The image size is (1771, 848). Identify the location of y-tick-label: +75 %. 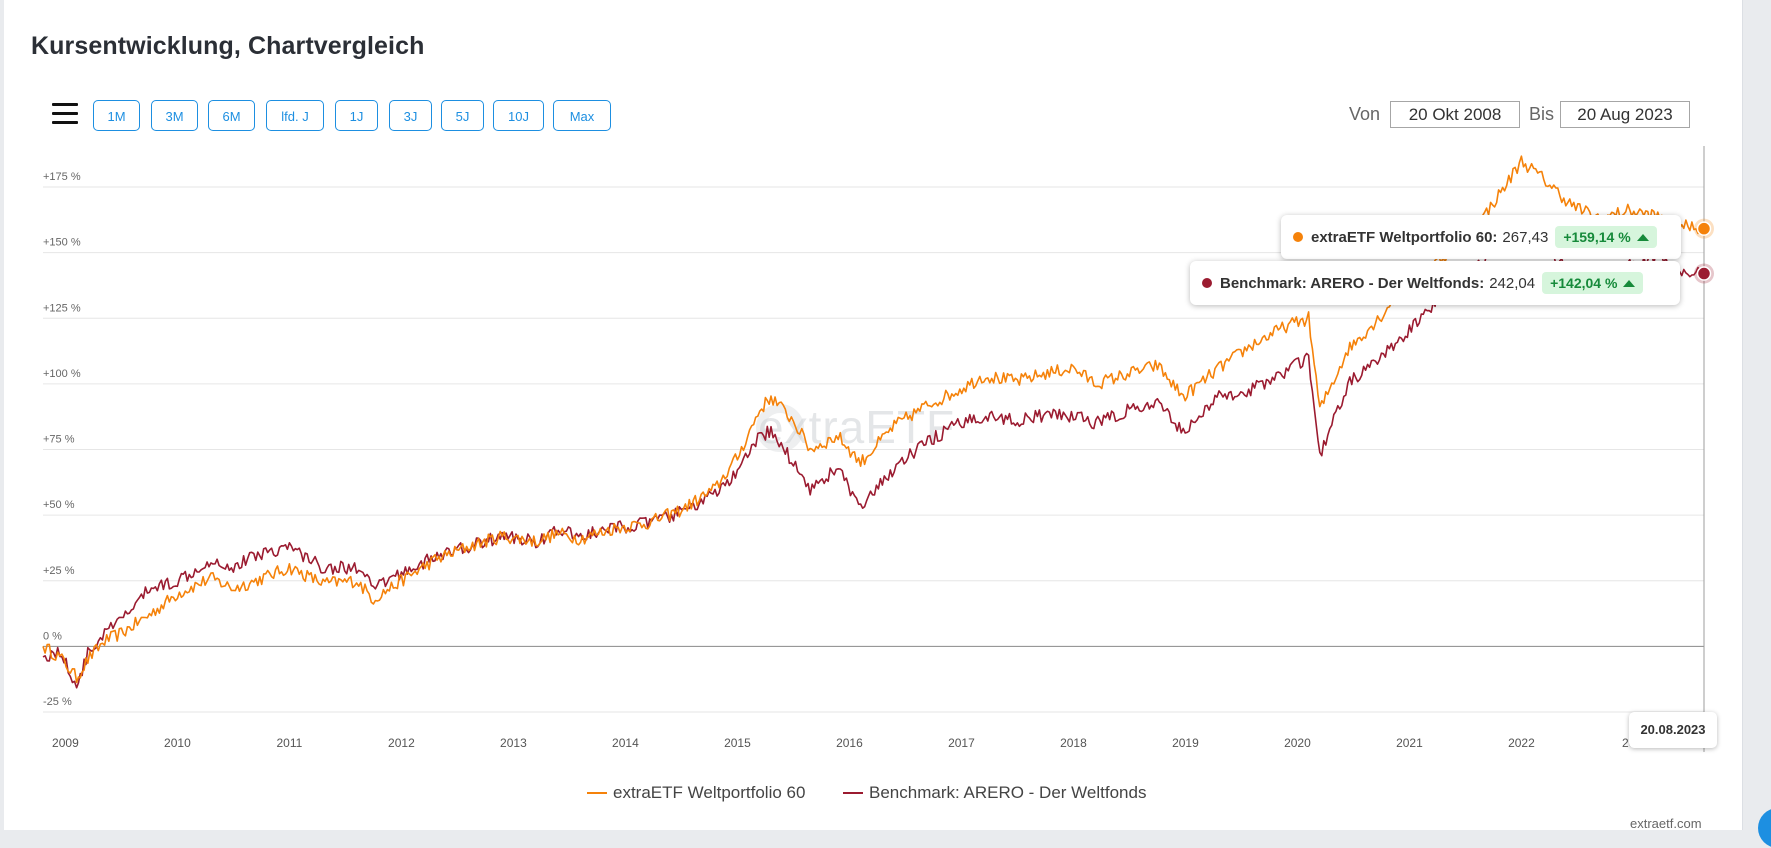
(59, 440).